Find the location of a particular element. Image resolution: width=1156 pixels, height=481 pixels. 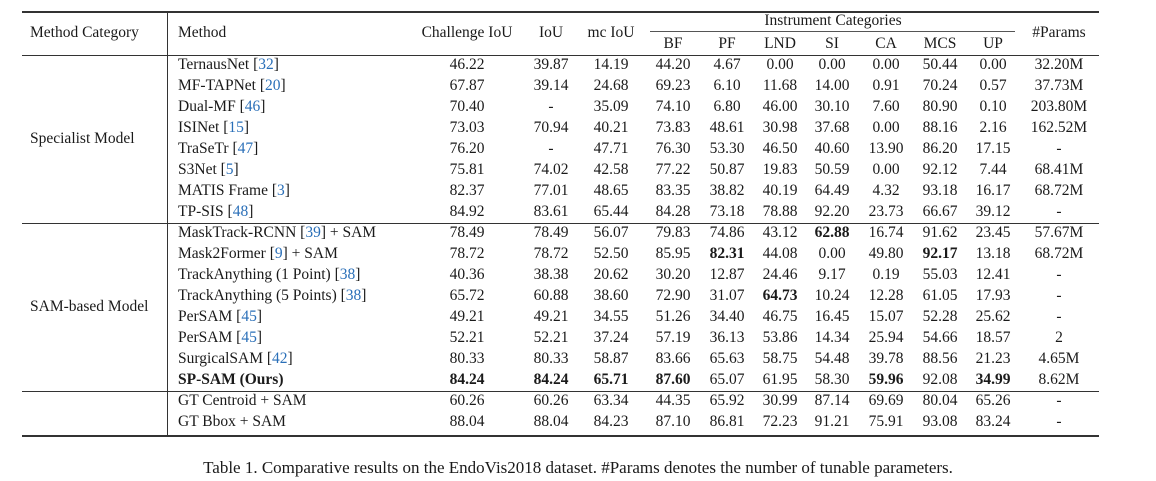

citation-link: 42 is located at coordinates (280, 358).